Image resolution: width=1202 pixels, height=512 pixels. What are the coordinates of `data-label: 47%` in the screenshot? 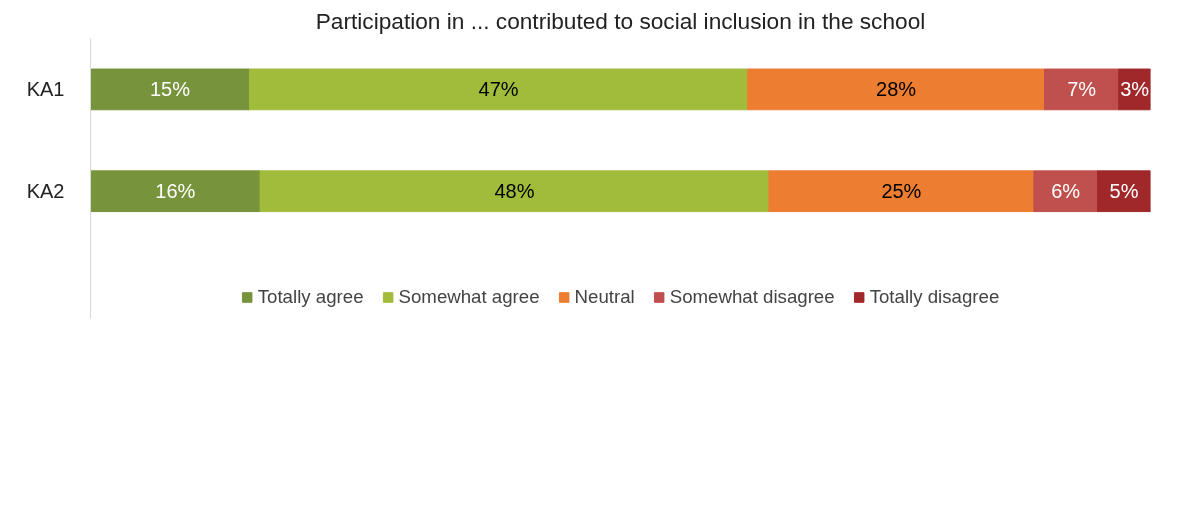 It's located at (498, 89).